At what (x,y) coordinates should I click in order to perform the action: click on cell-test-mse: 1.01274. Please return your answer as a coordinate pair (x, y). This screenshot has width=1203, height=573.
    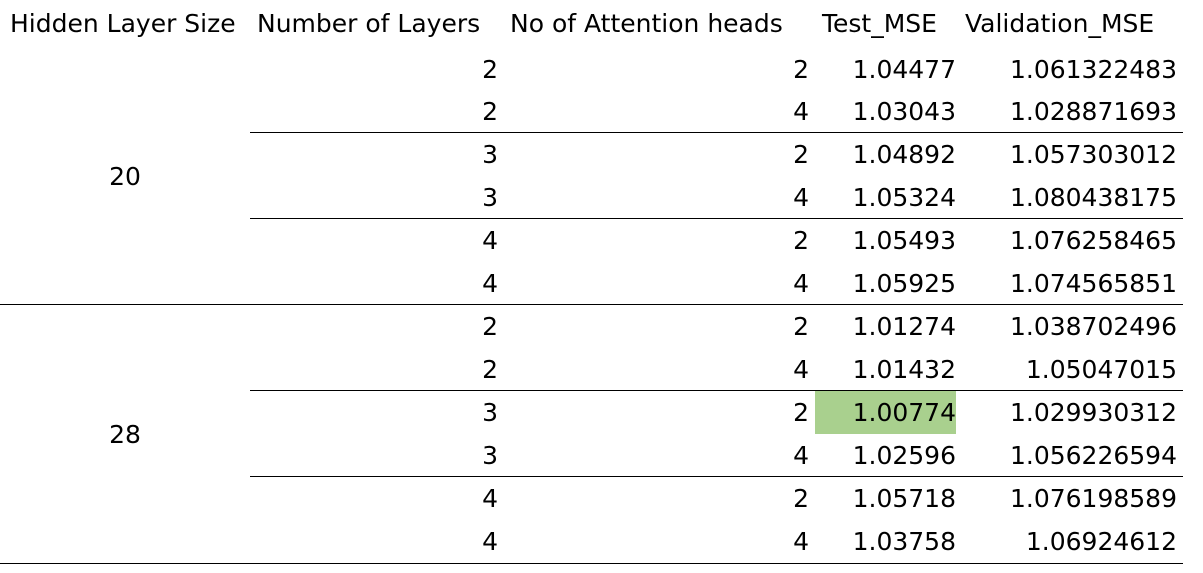
    Looking at the image, I should click on (904, 326).